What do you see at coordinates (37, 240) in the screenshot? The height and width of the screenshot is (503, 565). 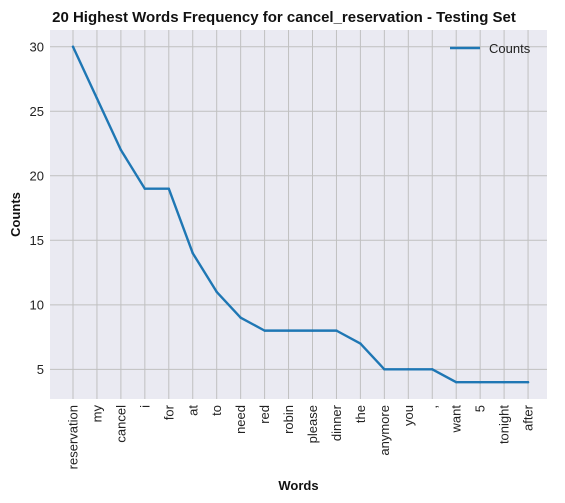 I see `y-tick-label: 15` at bounding box center [37, 240].